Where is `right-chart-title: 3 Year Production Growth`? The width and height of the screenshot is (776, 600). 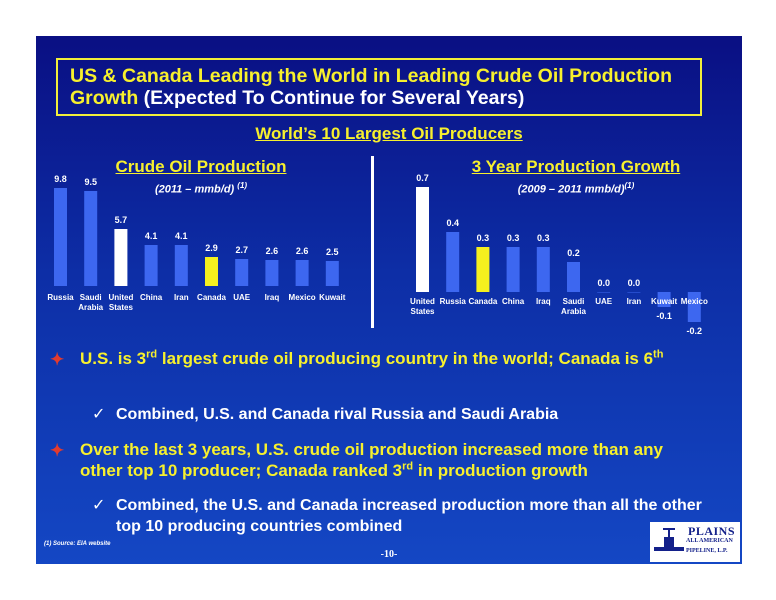 right-chart-title: 3 Year Production Growth is located at coordinates (576, 166).